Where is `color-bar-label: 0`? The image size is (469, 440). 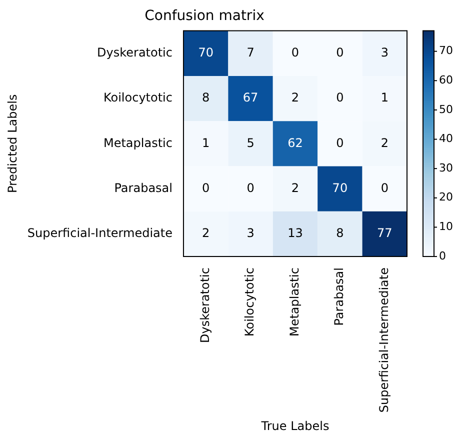
color-bar-label: 0 is located at coordinates (442, 255).